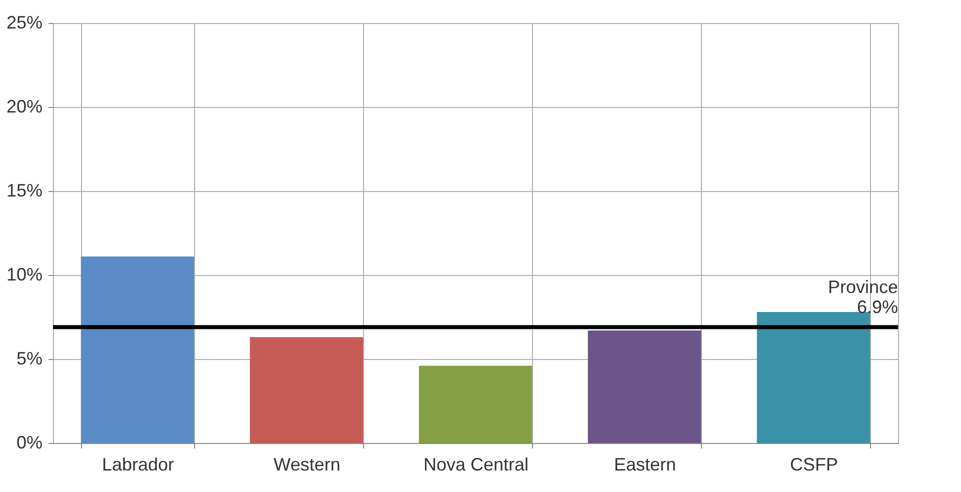  What do you see at coordinates (24, 22) in the screenshot?
I see `y-tick-label: 25%` at bounding box center [24, 22].